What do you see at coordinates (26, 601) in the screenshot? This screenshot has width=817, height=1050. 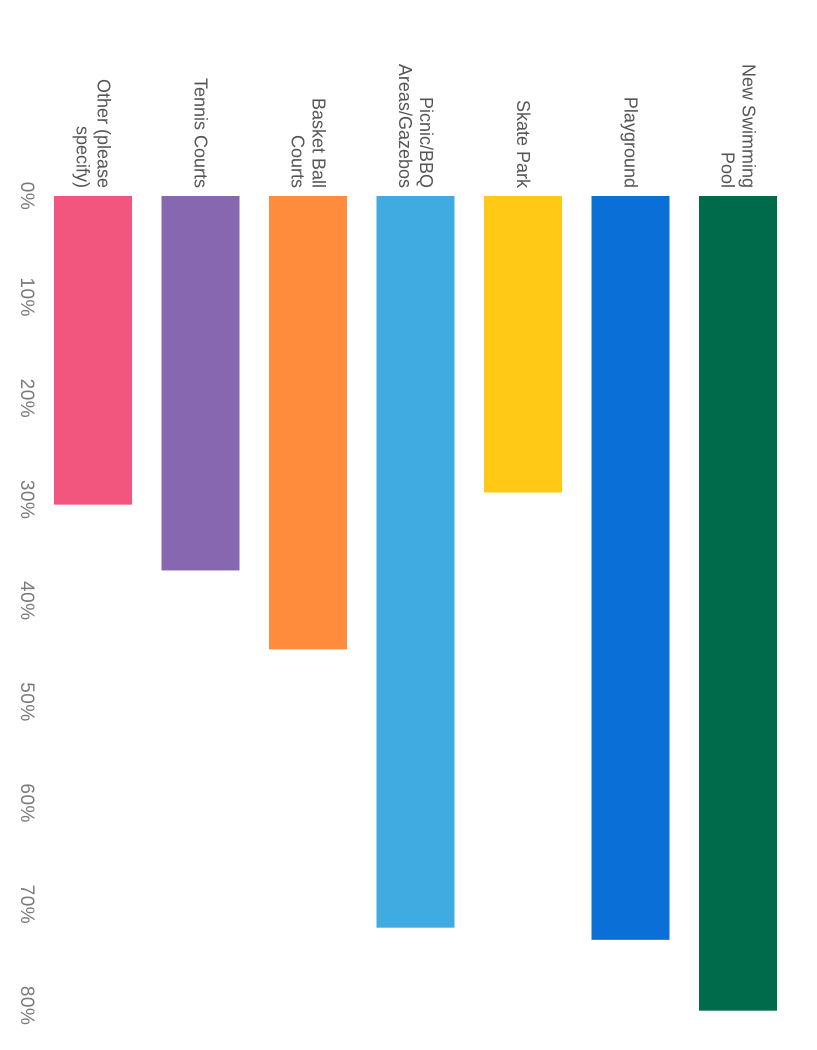 I see `tick-label: 40%` at bounding box center [26, 601].